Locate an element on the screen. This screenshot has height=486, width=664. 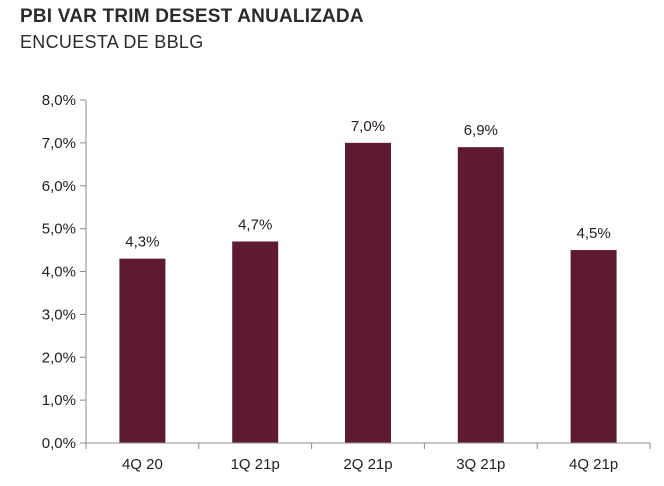
data-label: 4,7% is located at coordinates (255, 224).